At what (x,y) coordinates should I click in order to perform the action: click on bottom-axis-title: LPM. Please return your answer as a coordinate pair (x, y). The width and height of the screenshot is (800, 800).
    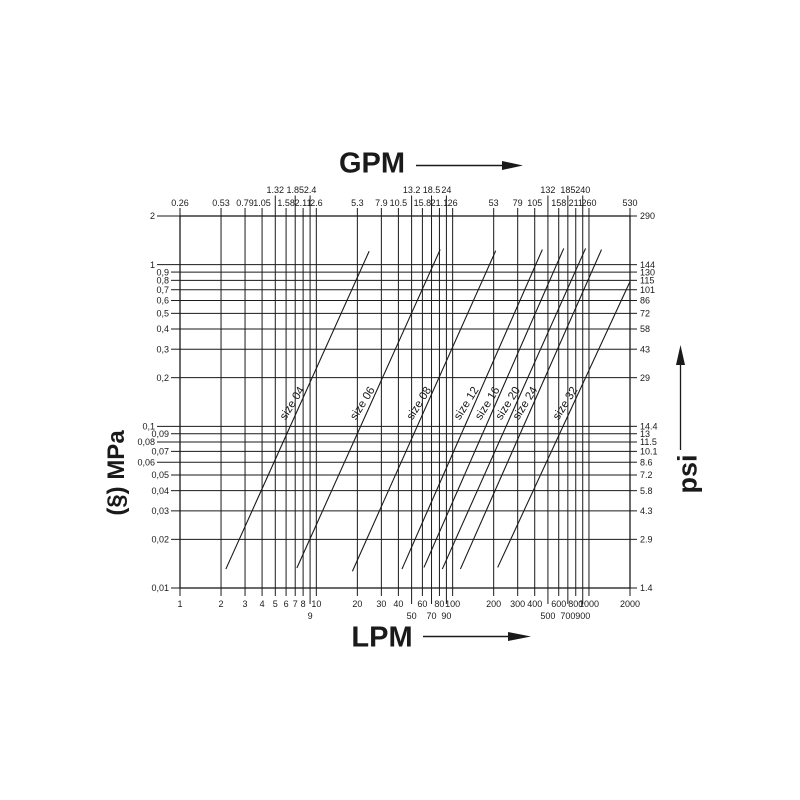
    Looking at the image, I should click on (382, 637).